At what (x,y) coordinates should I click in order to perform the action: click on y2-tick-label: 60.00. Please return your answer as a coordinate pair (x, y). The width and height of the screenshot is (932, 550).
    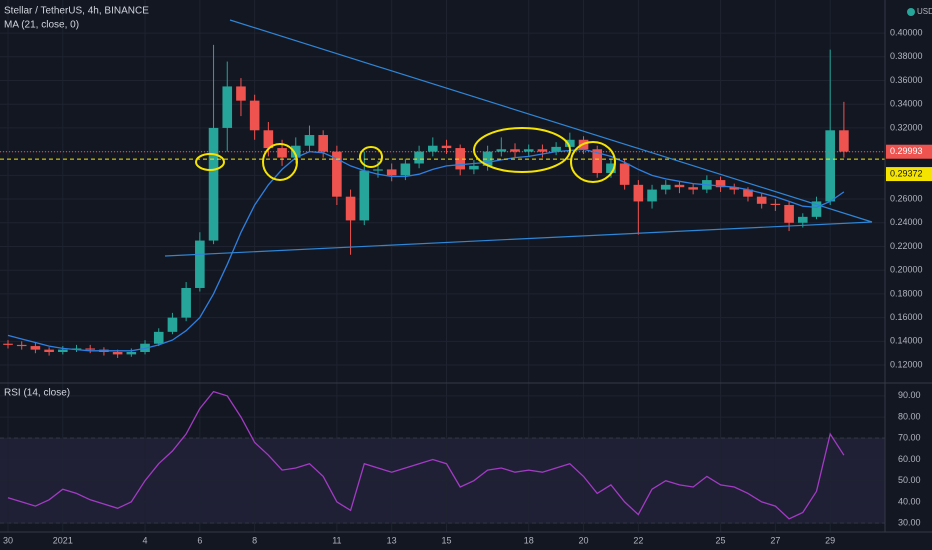
    Looking at the image, I should click on (909, 459).